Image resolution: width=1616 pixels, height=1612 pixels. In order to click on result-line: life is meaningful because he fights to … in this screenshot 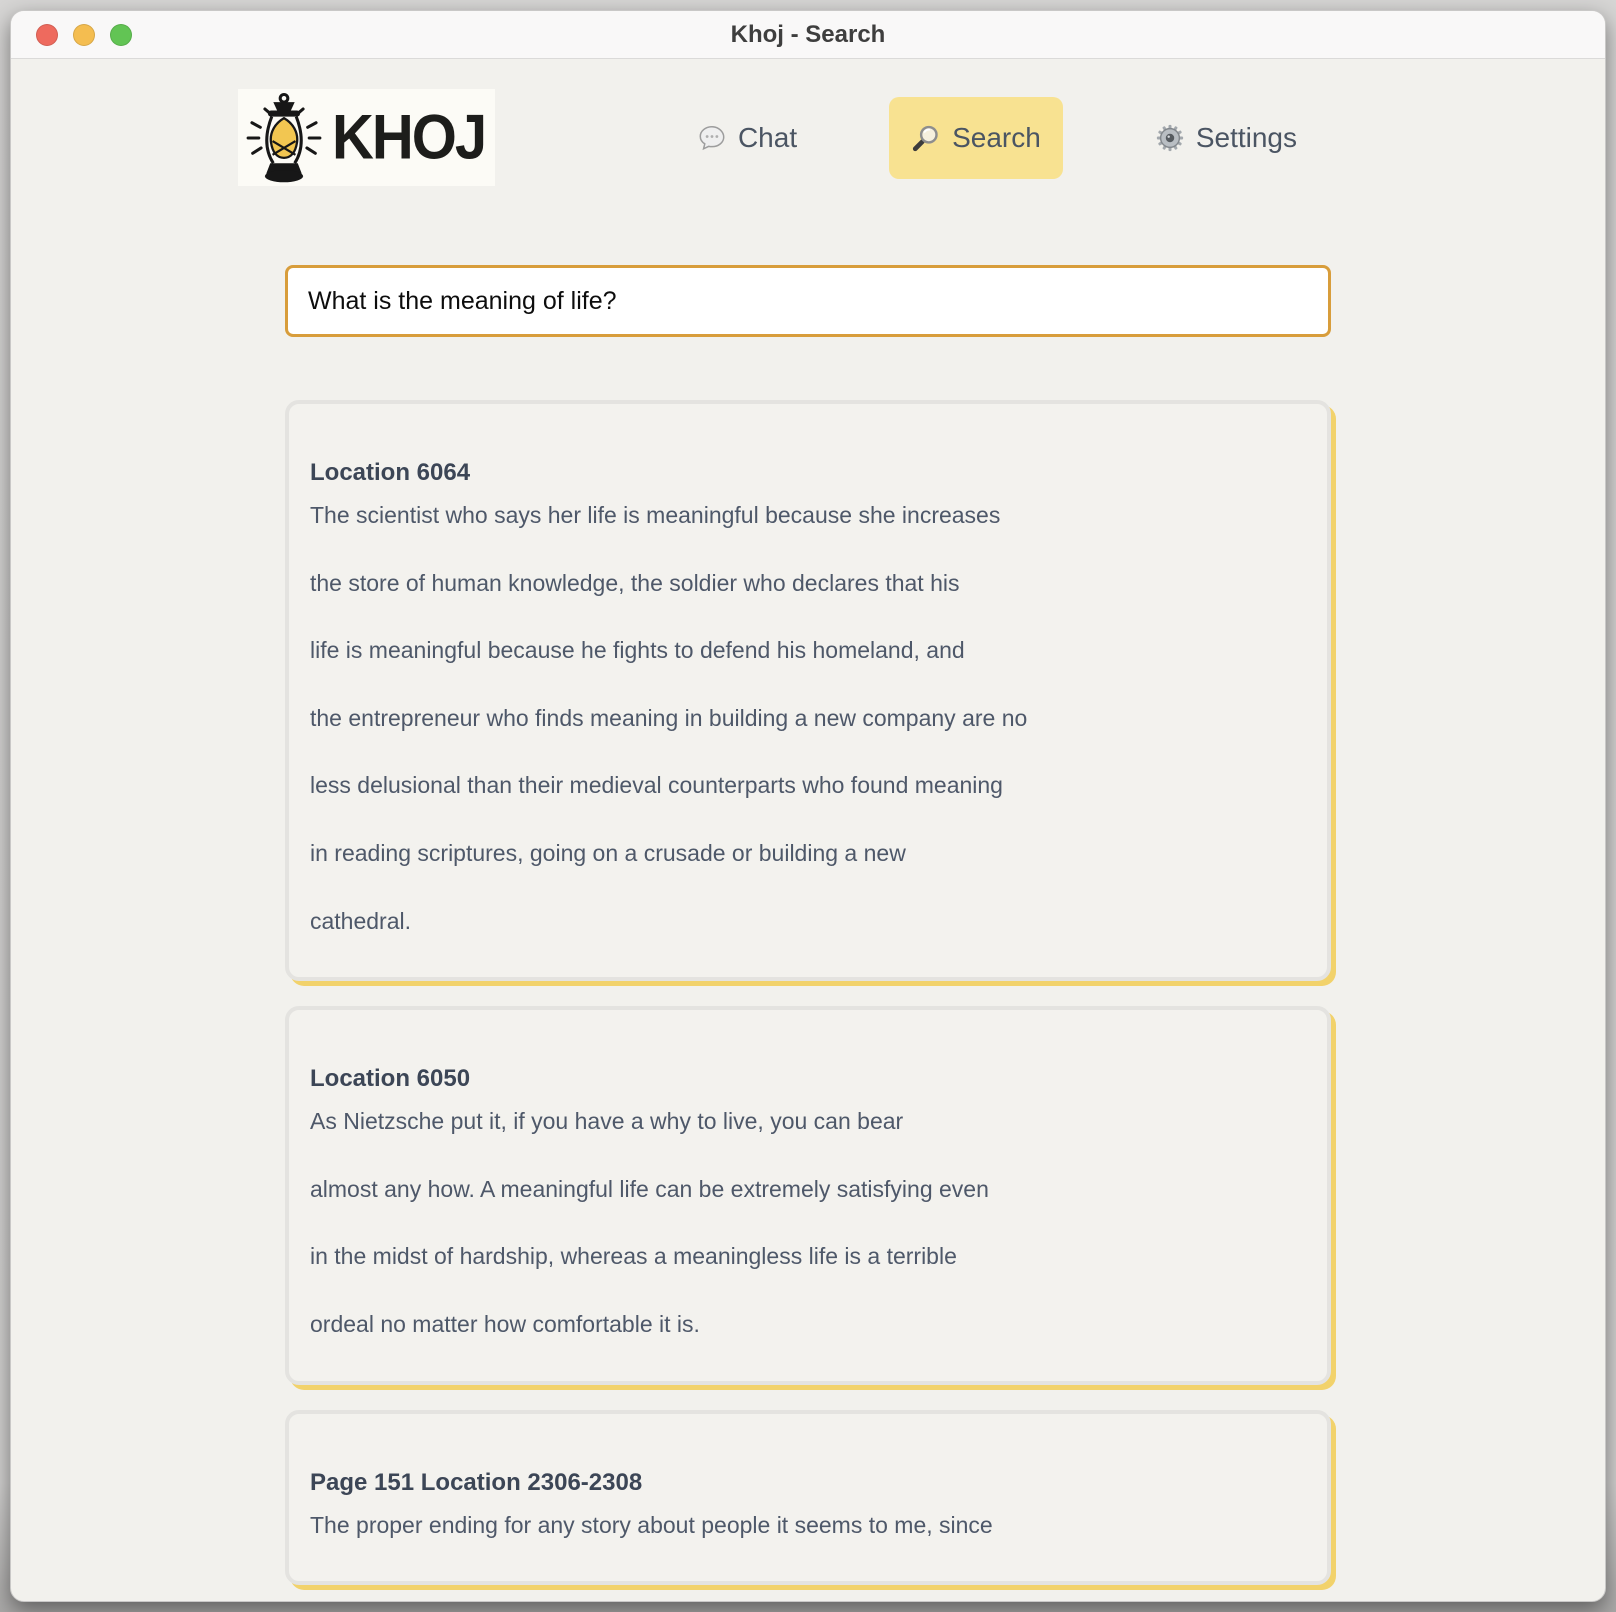, I will do `click(637, 650)`.